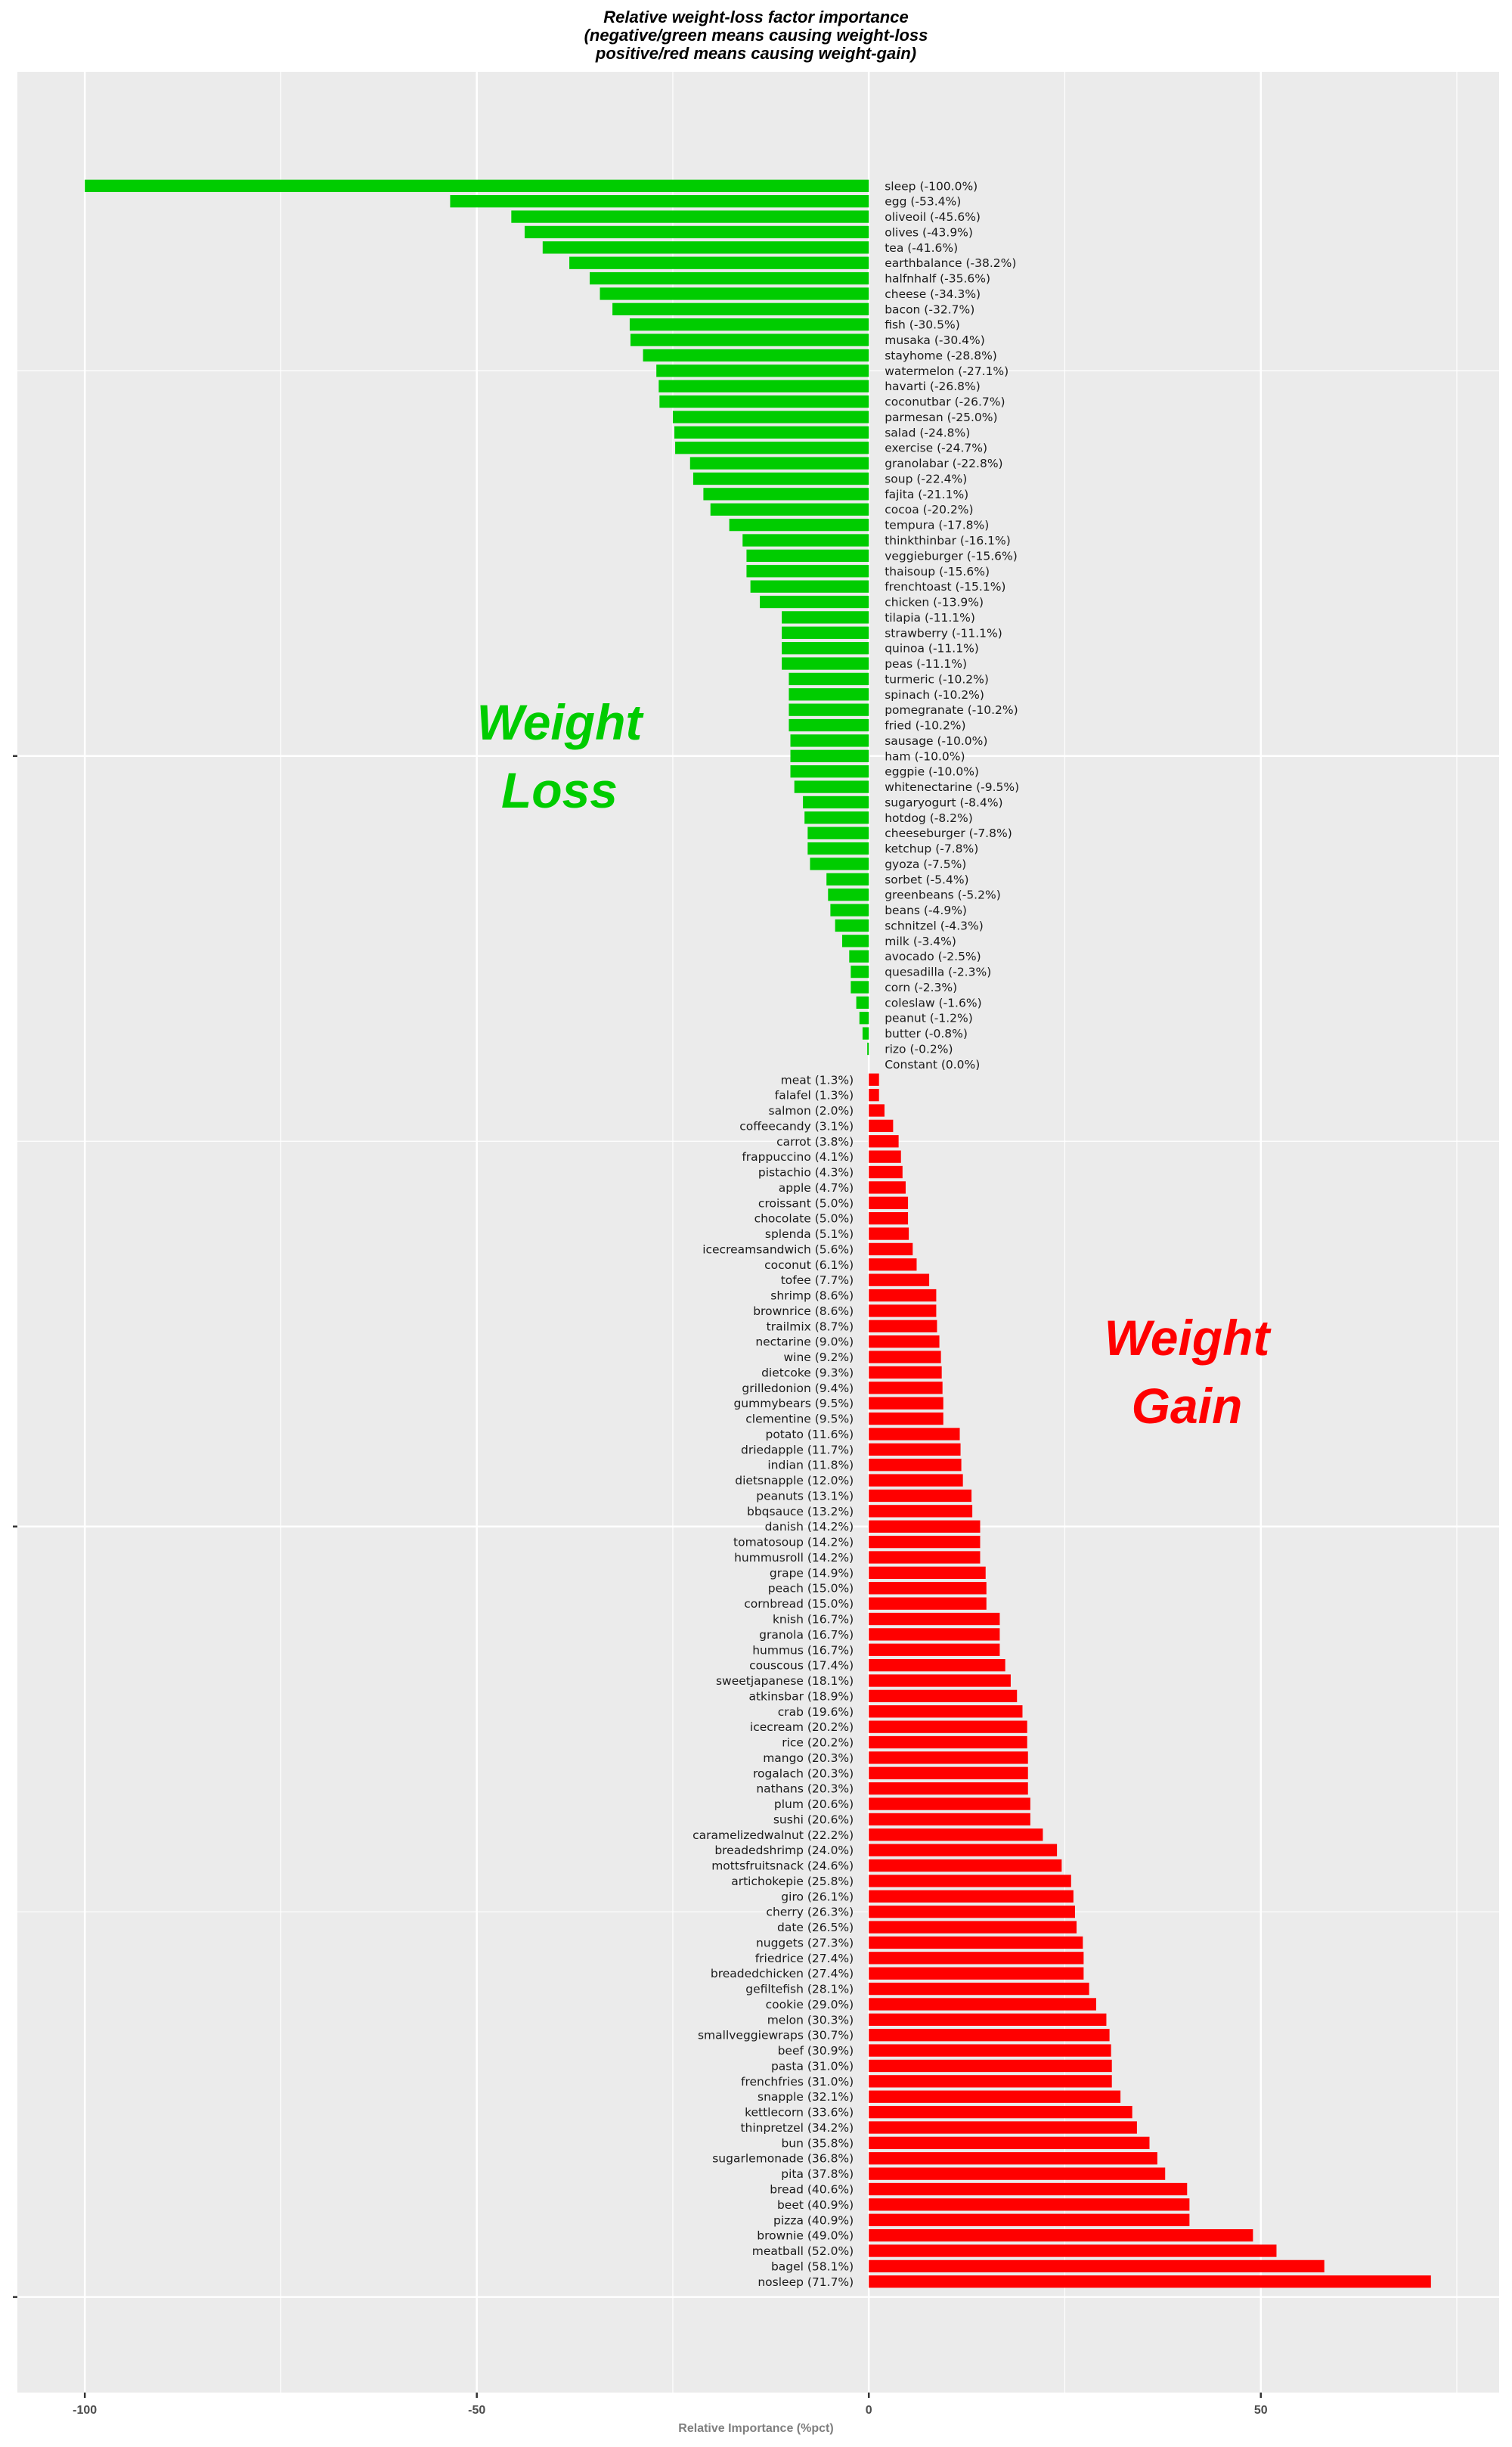 This screenshot has height=2447, width=1512. I want to click on bar-label-schnitzel: schnitzel (-4.3%), so click(934, 926).